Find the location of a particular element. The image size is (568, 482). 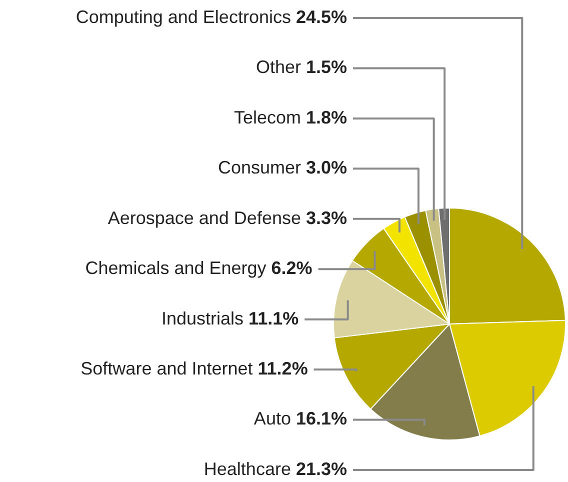

data-label: 1.8% is located at coordinates (327, 117).